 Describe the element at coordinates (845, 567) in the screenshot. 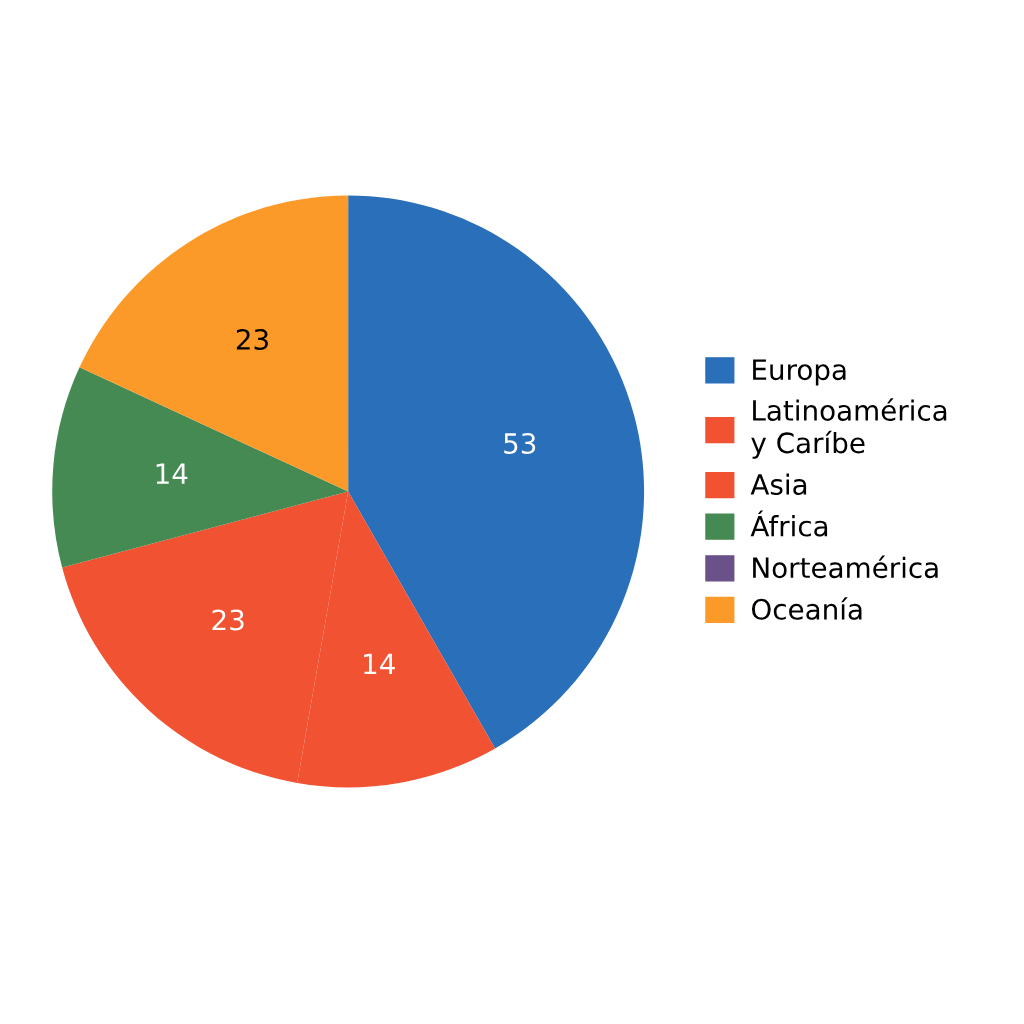

I see `legend-label: Norteamérica` at that location.